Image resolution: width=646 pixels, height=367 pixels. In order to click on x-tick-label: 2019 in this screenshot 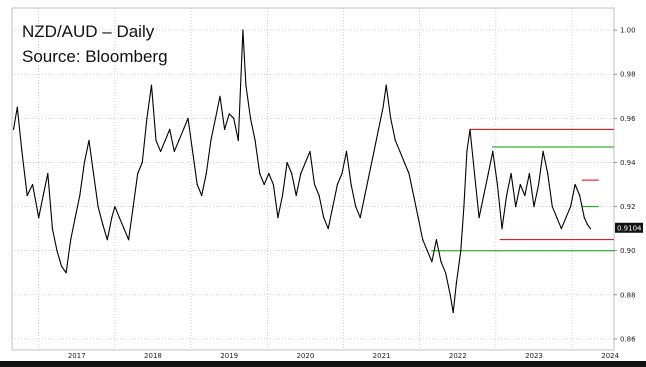, I will do `click(229, 356)`.